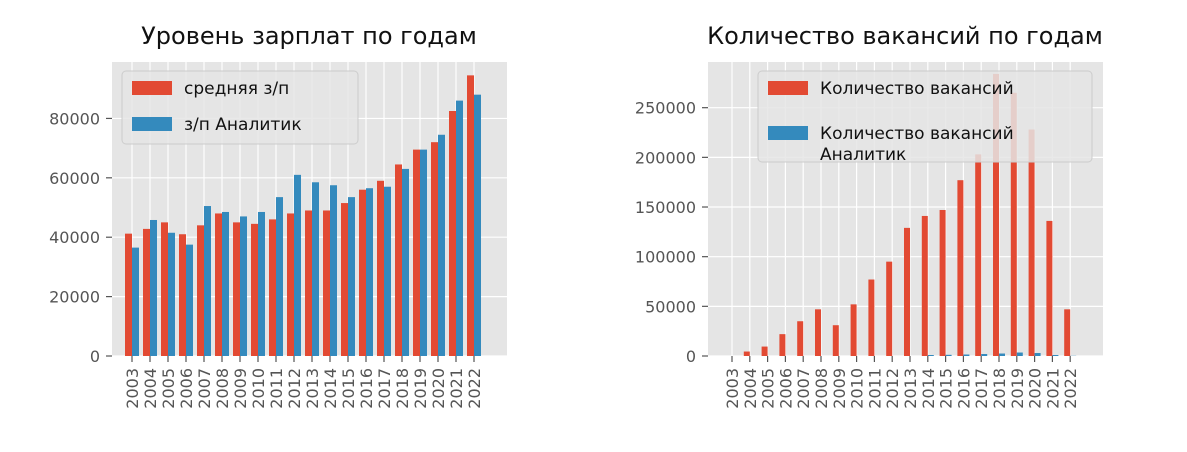  What do you see at coordinates (963, 388) in the screenshot?
I see `x-tick-label: 2016` at bounding box center [963, 388].